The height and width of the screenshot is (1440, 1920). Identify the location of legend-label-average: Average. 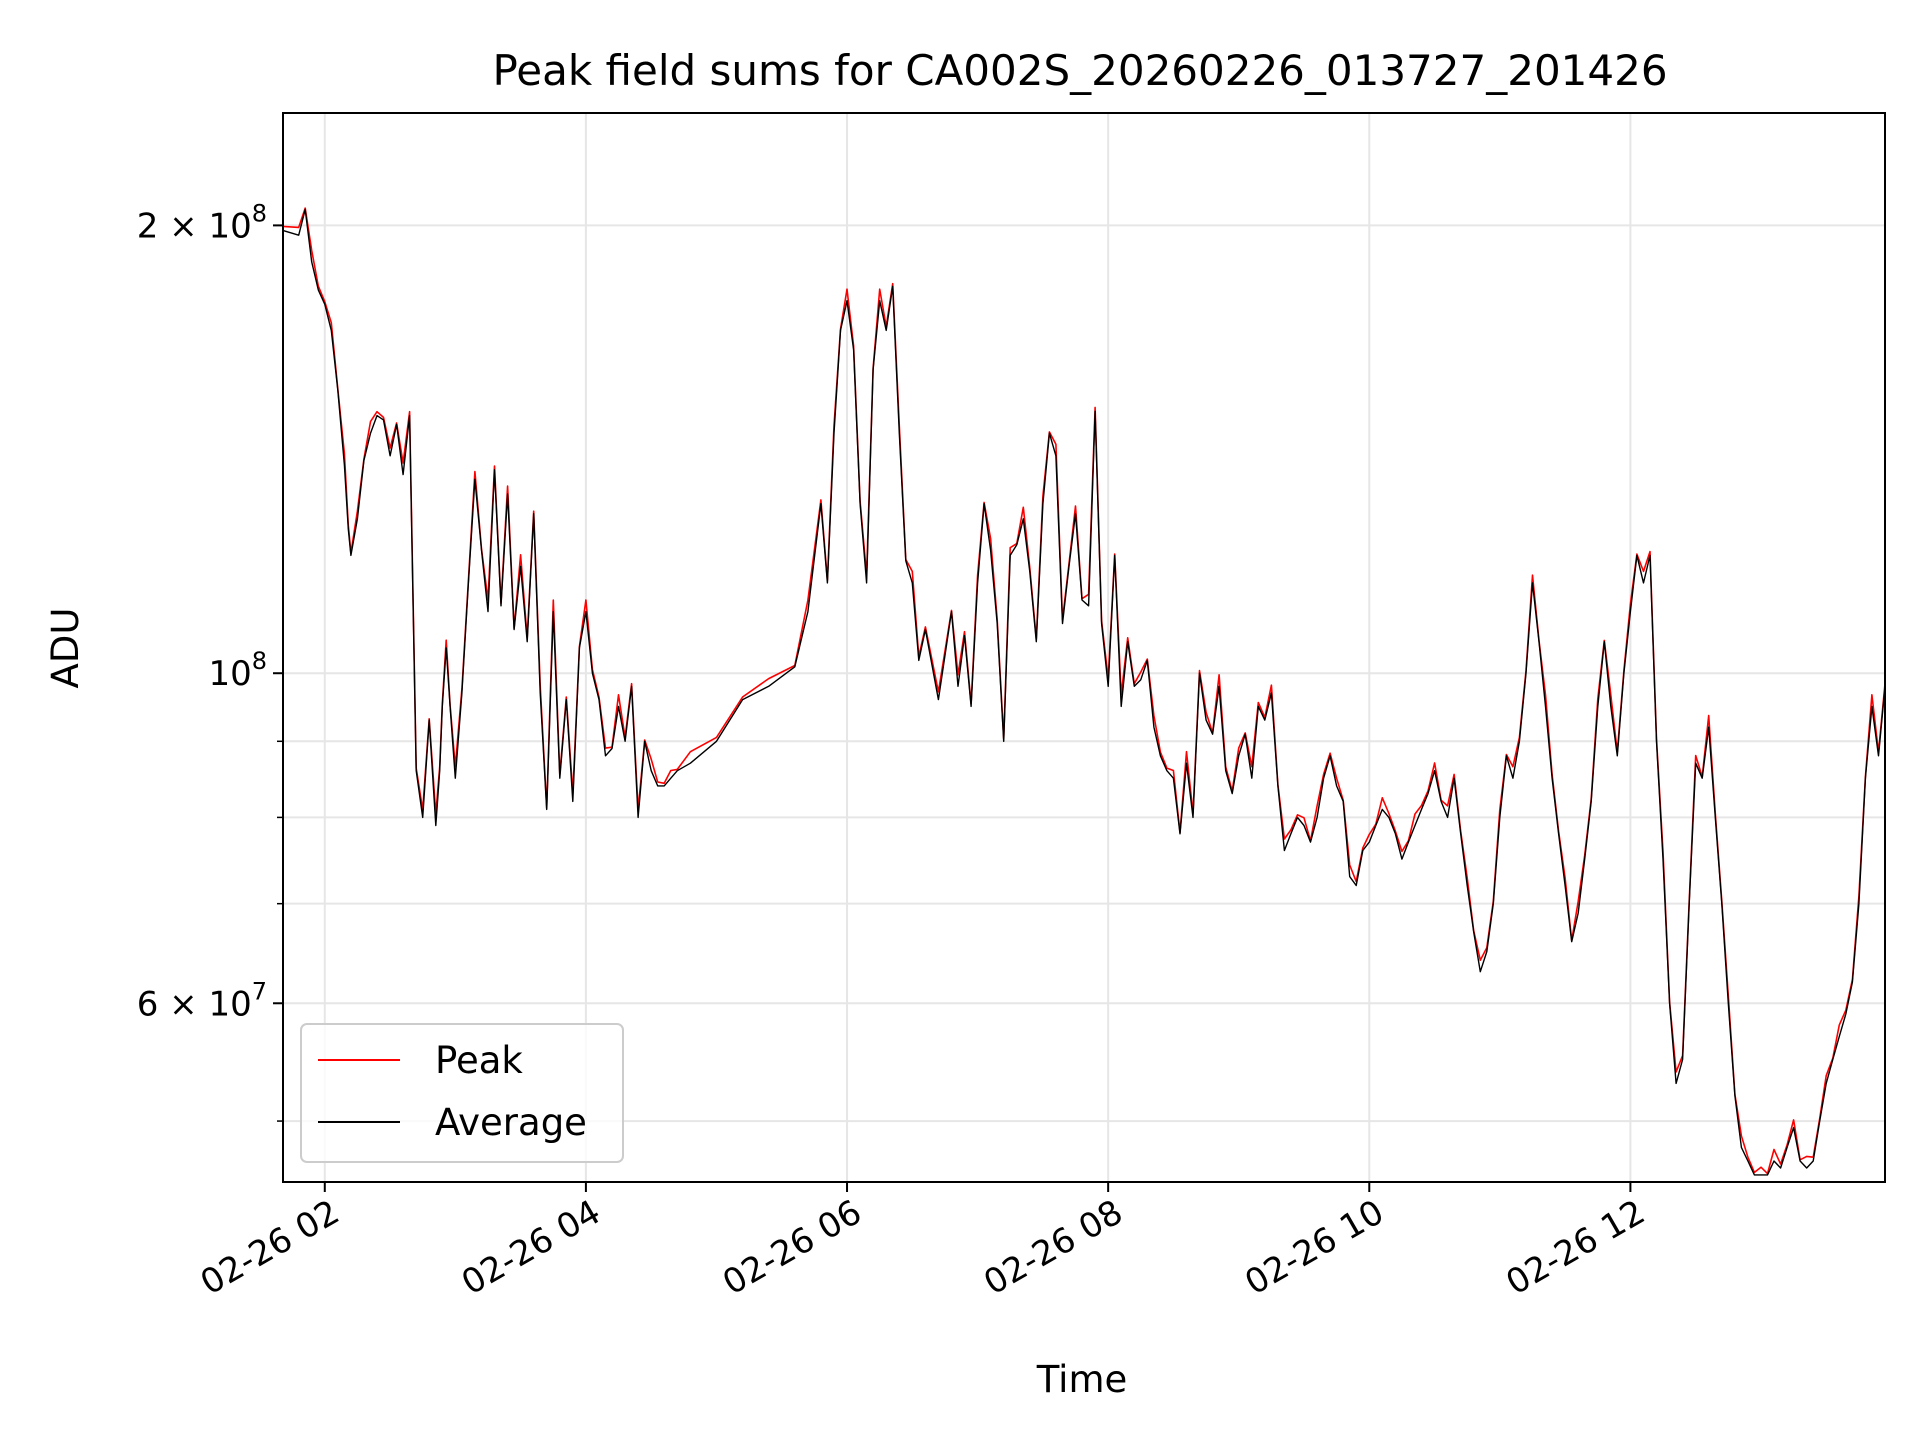
(511, 1122).